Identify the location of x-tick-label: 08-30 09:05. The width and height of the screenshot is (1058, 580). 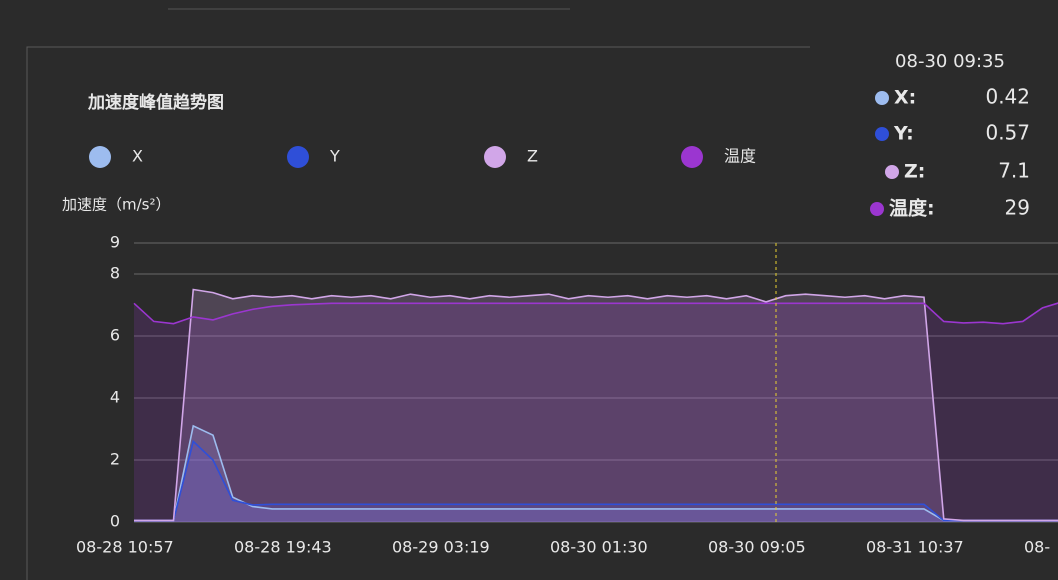
(757, 547).